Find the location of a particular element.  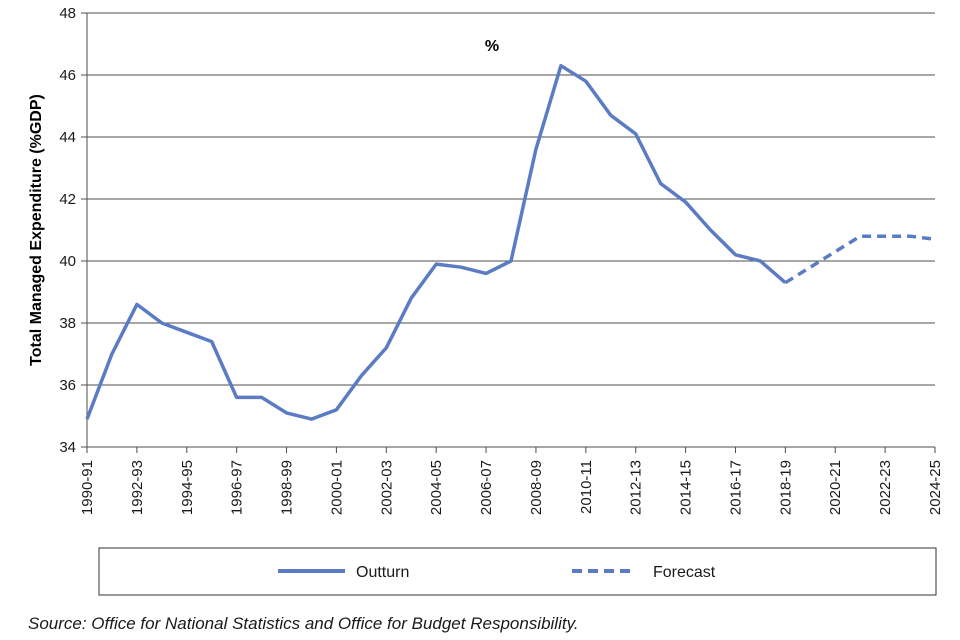

x-tick-label: 1998-99 is located at coordinates (287, 487).